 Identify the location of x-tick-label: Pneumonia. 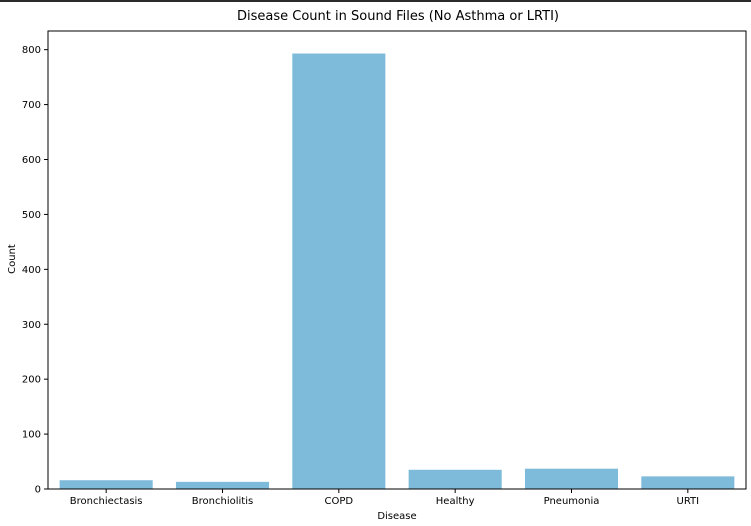
(572, 501).